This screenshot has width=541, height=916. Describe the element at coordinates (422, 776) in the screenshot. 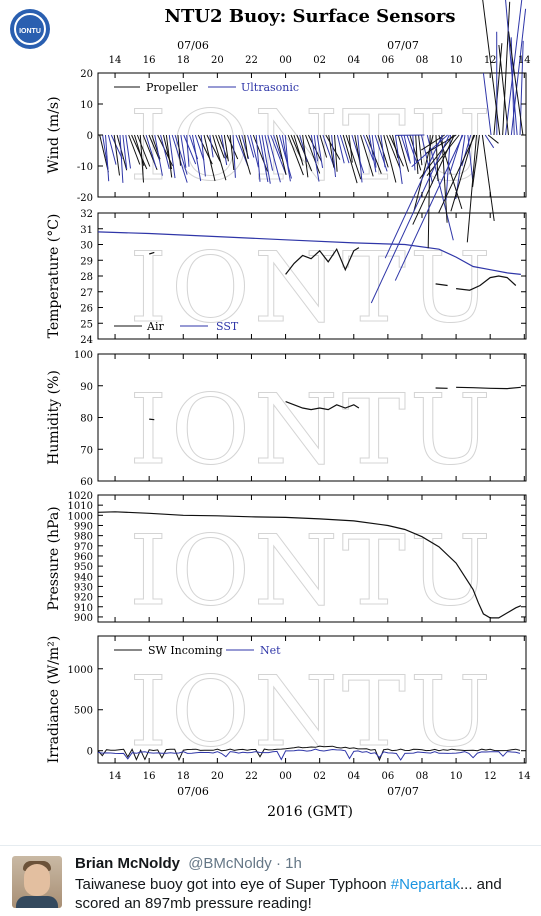

I see `xtick-label-bottom: 08` at that location.